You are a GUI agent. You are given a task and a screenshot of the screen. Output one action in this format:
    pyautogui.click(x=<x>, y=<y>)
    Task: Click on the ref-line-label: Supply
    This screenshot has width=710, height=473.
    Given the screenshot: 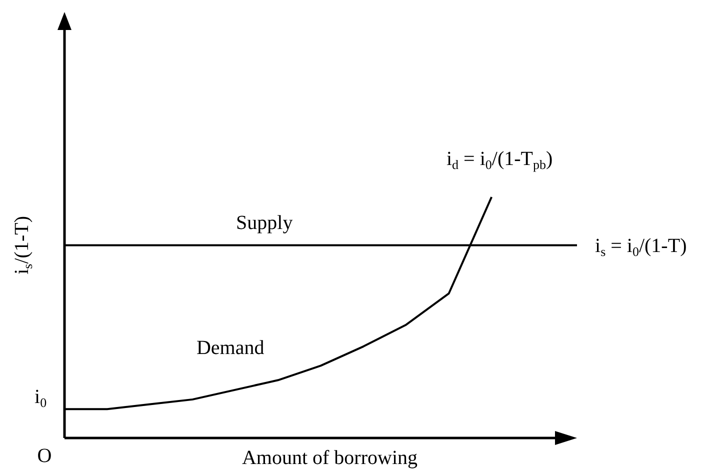 What is the action you would take?
    pyautogui.click(x=264, y=223)
    